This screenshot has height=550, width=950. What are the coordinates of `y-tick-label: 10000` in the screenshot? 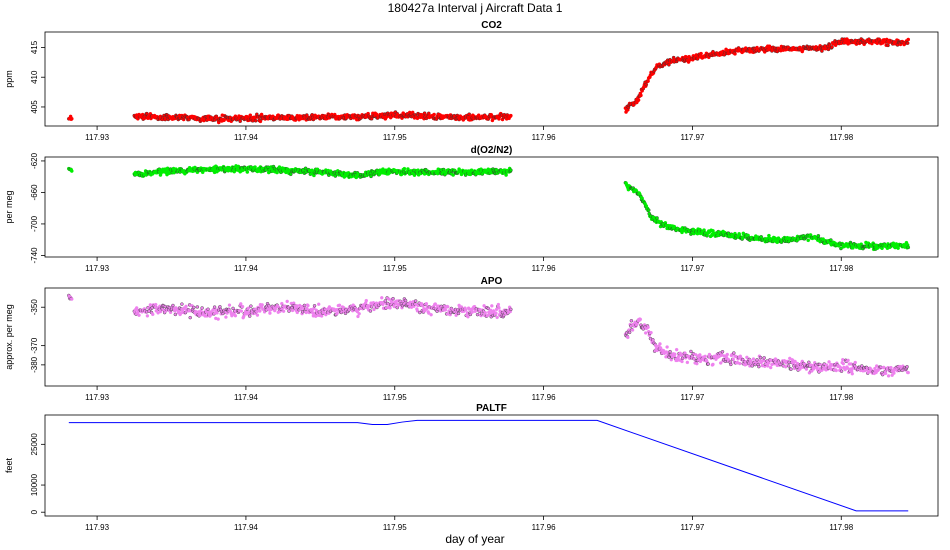 It's located at (34, 484).